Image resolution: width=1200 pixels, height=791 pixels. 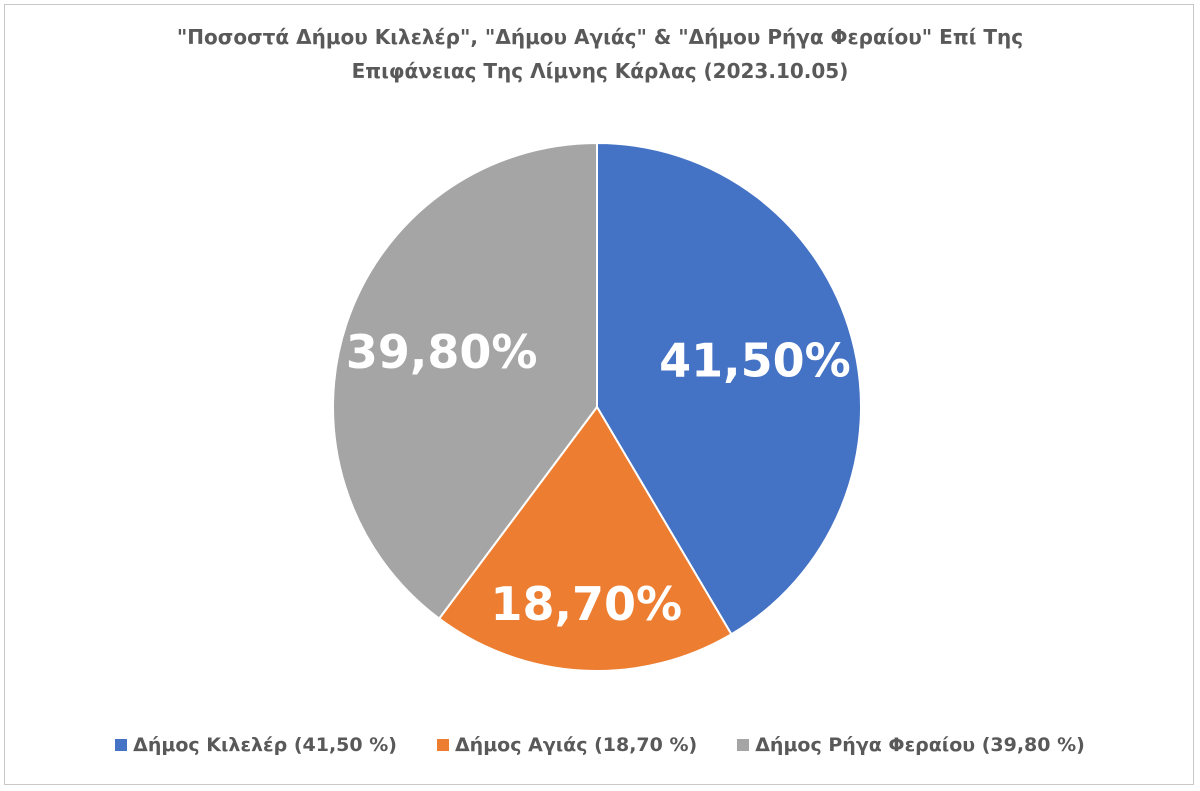 What do you see at coordinates (586, 604) in the screenshot?
I see `data-label: 18,70%` at bounding box center [586, 604].